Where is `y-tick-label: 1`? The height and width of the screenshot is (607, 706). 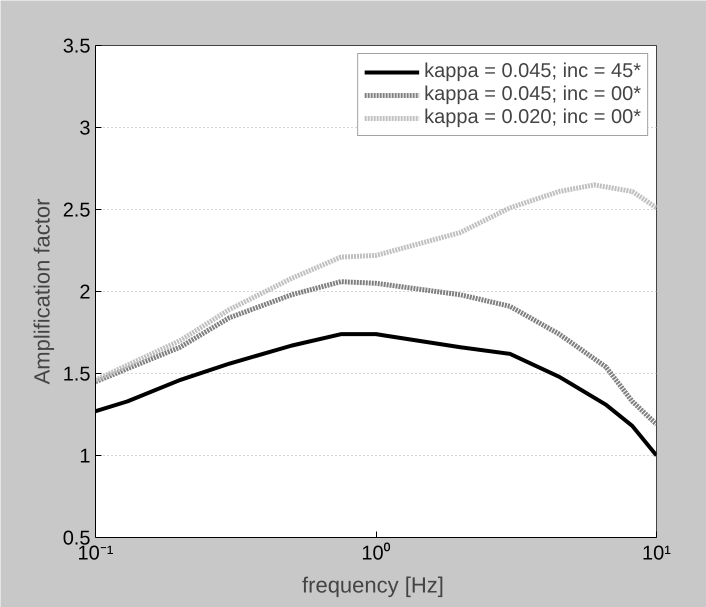 y-tick-label: 1 is located at coordinates (84, 457).